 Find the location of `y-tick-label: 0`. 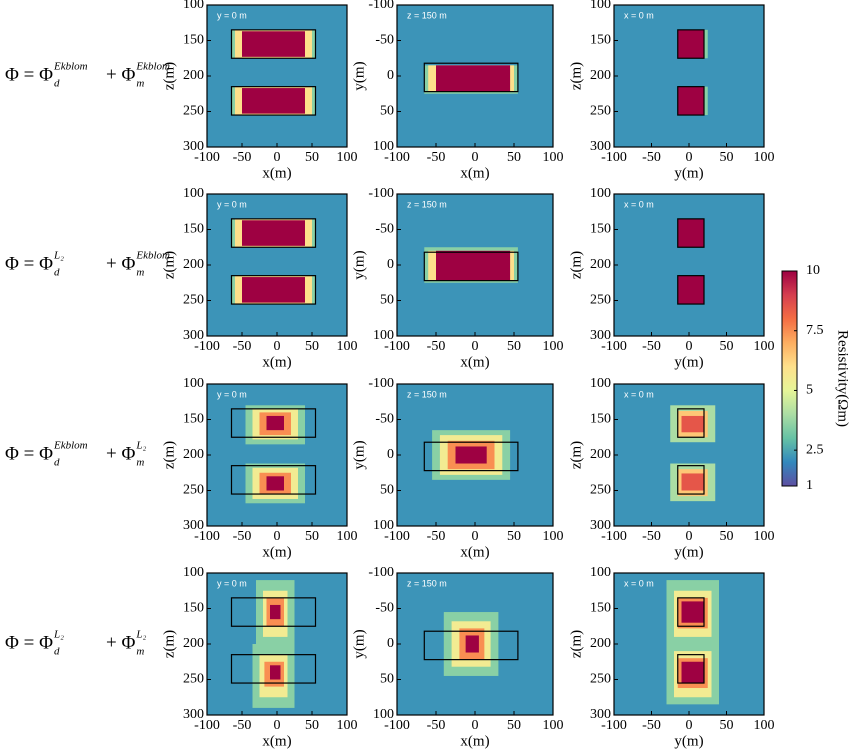

y-tick-label: 0 is located at coordinates (390, 454).